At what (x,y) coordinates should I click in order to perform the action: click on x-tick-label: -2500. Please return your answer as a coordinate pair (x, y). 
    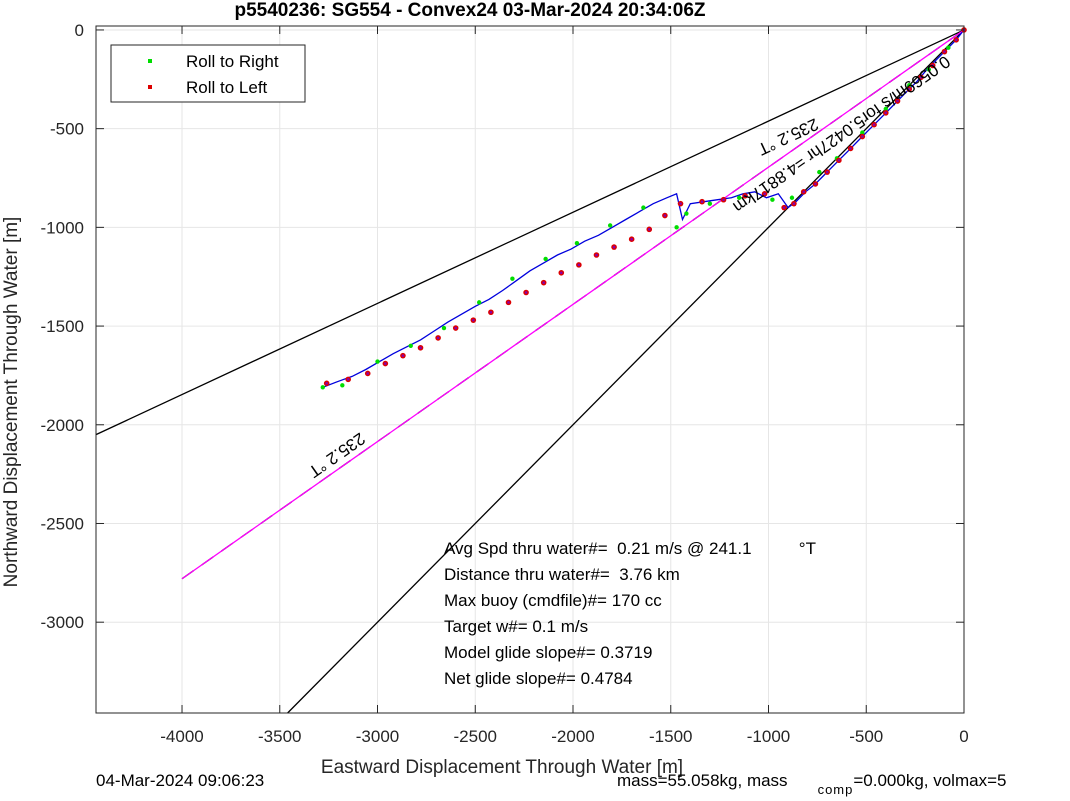
    Looking at the image, I should click on (475, 736).